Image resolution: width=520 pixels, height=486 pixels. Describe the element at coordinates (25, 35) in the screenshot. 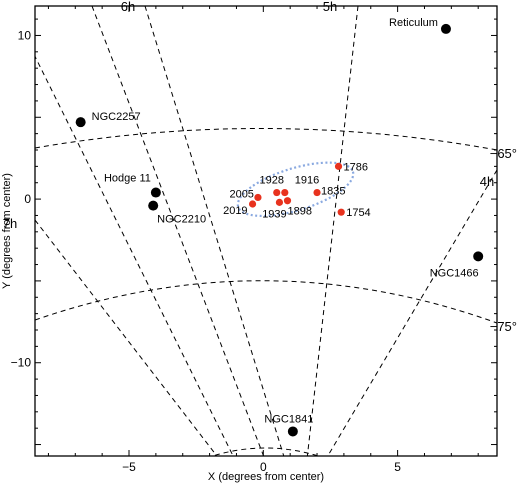

I see `y-tick-label: 10` at that location.